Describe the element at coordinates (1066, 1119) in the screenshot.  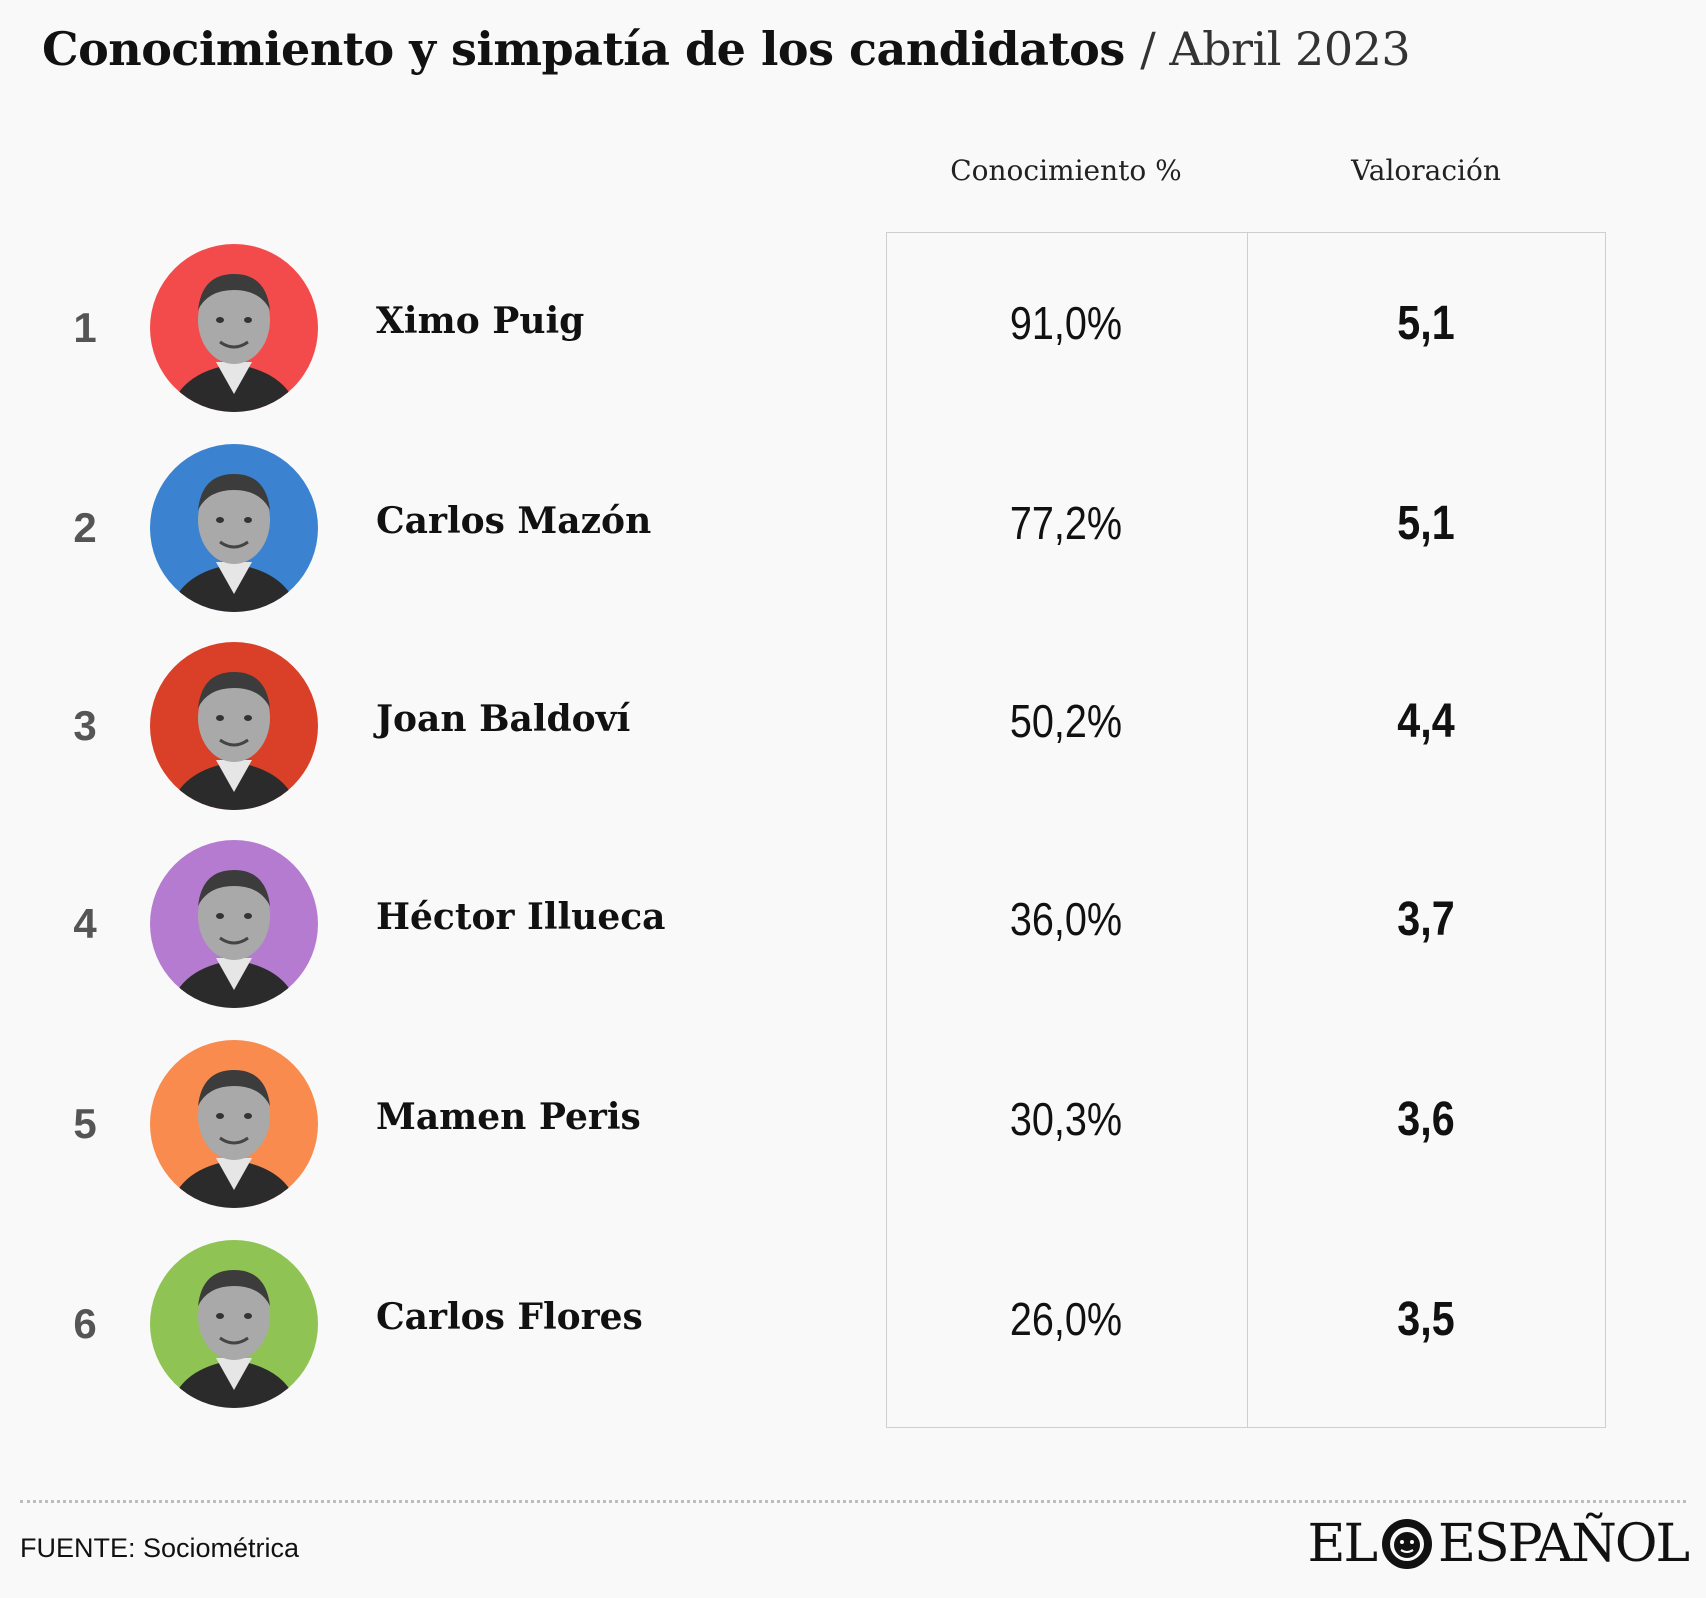
I see `conocimiento-value: 30,3%` at that location.